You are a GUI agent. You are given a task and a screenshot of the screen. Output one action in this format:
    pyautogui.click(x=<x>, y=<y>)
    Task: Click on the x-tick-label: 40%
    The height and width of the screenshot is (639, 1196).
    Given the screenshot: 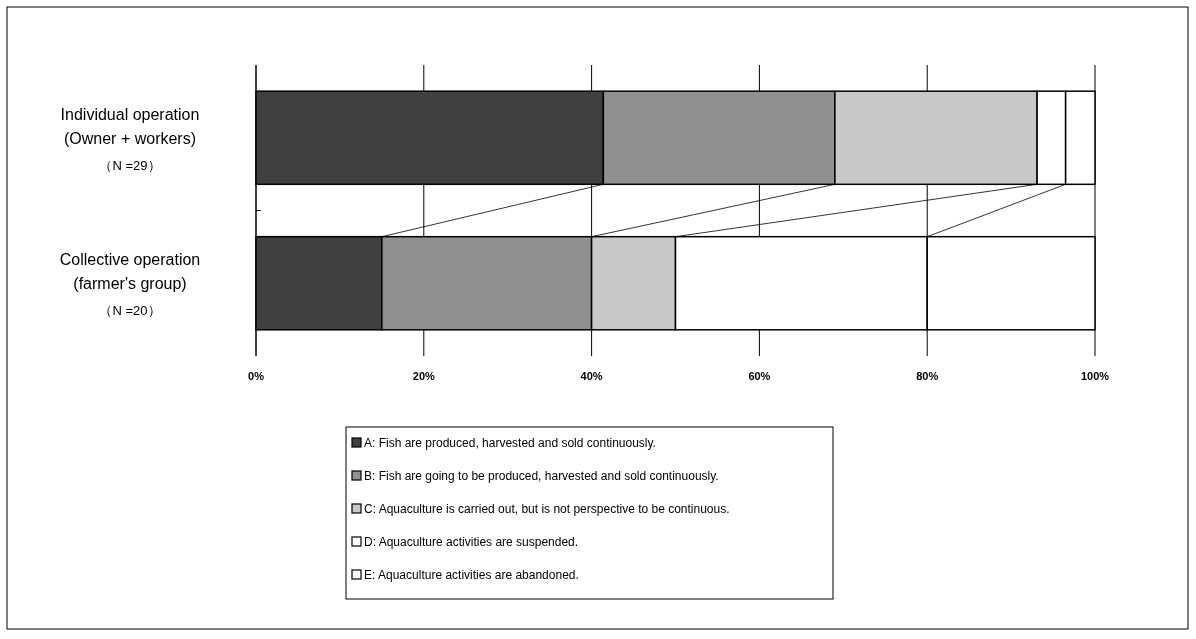 What is the action you would take?
    pyautogui.click(x=591, y=376)
    